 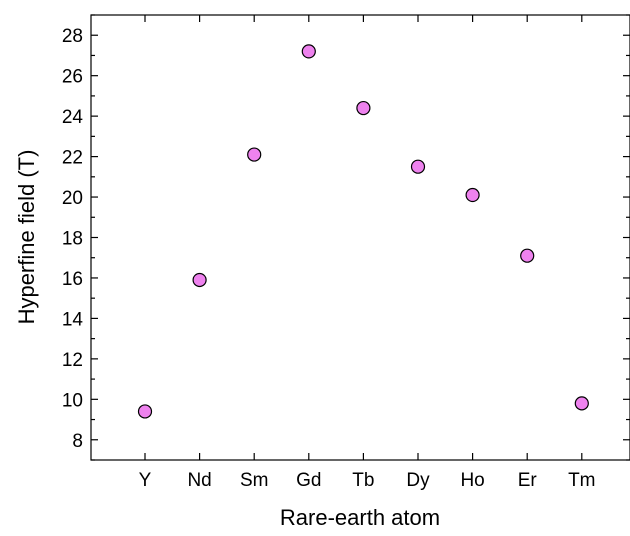 I want to click on y-tick-label: 18, so click(x=72, y=239).